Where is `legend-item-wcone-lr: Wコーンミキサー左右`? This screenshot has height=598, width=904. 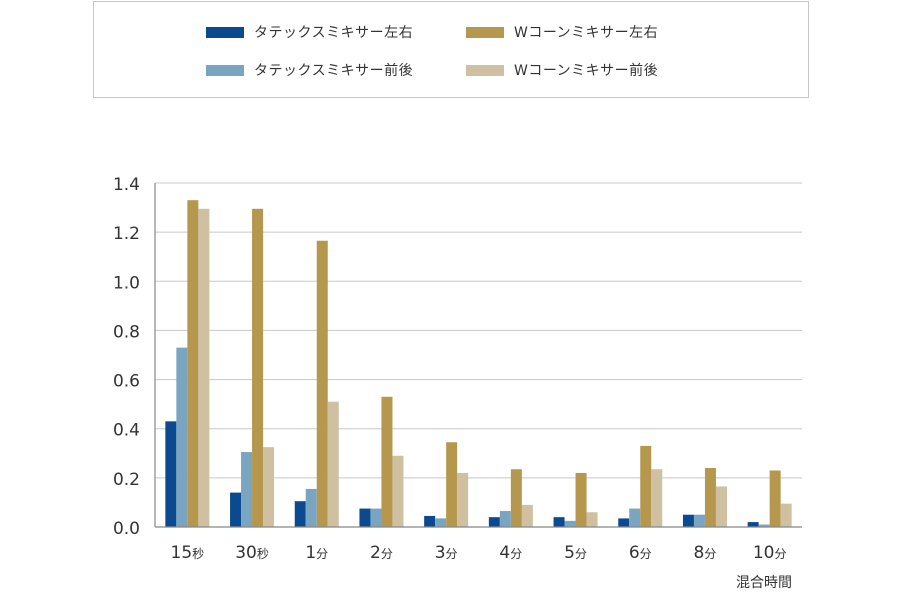
legend-item-wcone-lr: Wコーンミキサー左右 is located at coordinates (562, 32).